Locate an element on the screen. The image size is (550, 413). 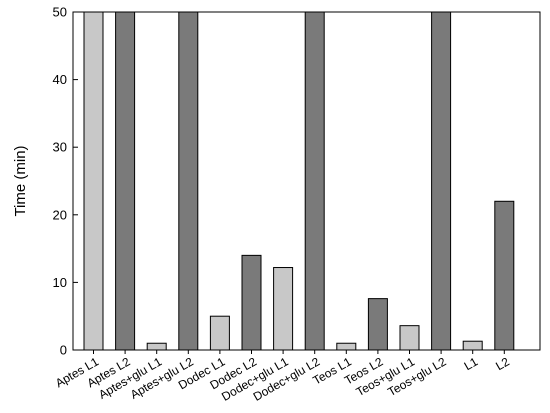
bar-dodec-l2 is located at coordinates (251, 302).